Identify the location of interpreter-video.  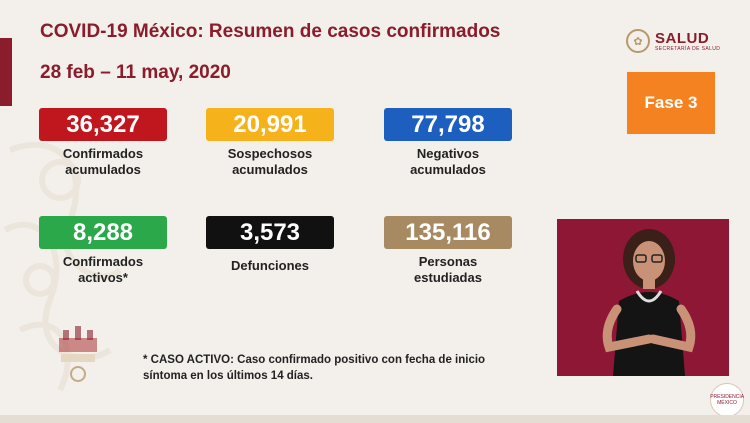
(643, 297).